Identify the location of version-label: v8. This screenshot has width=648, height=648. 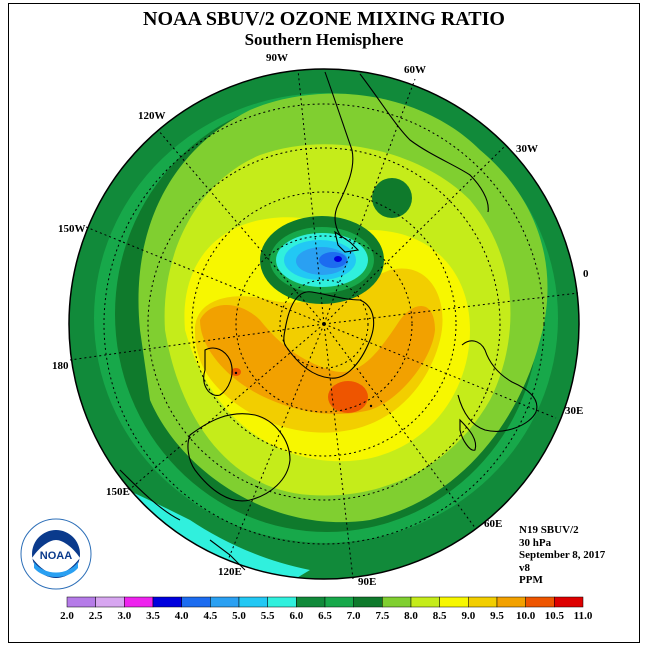
(524, 567).